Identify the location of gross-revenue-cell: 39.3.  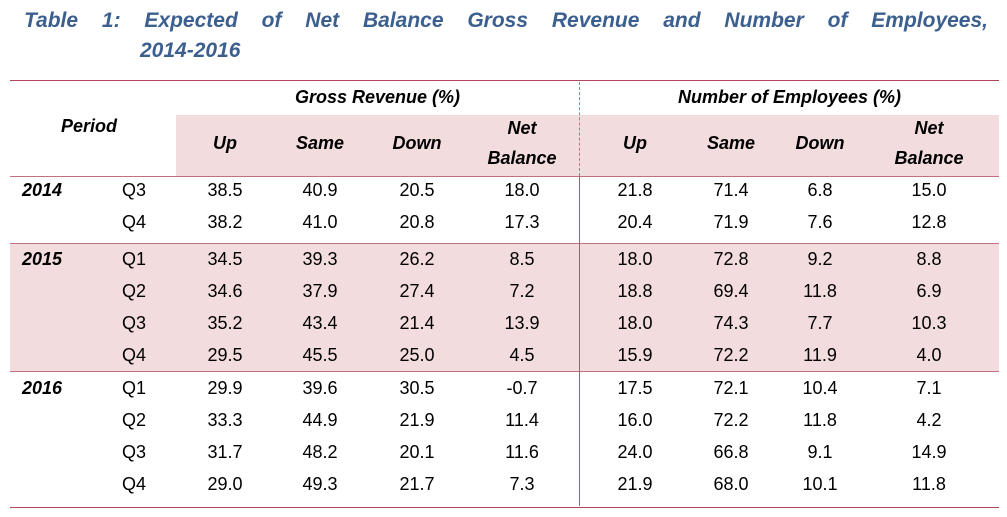
(320, 259).